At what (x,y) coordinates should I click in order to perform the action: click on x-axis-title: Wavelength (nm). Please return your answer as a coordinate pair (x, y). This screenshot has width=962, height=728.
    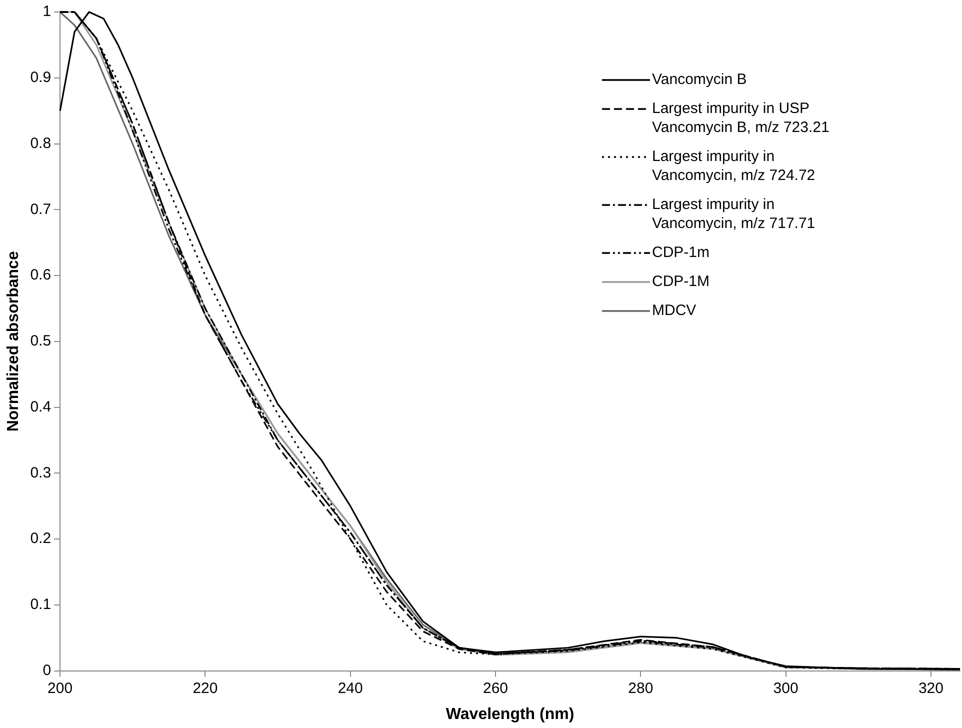
    Looking at the image, I should click on (510, 714).